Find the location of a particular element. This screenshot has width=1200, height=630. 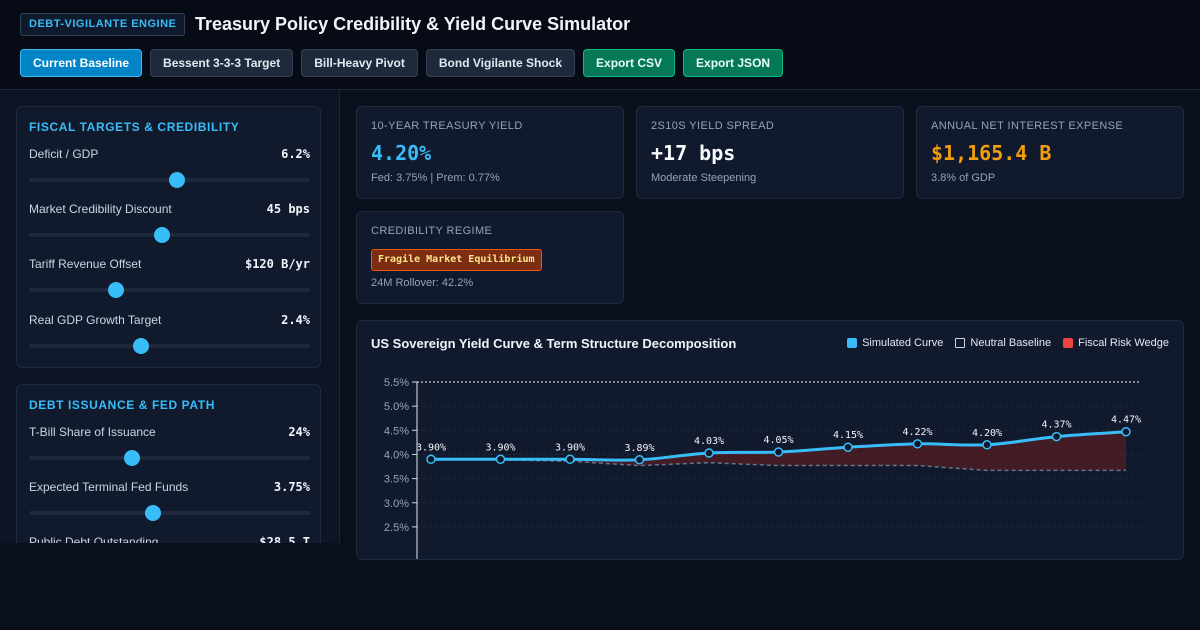

control-value: 2.4% is located at coordinates (295, 320).